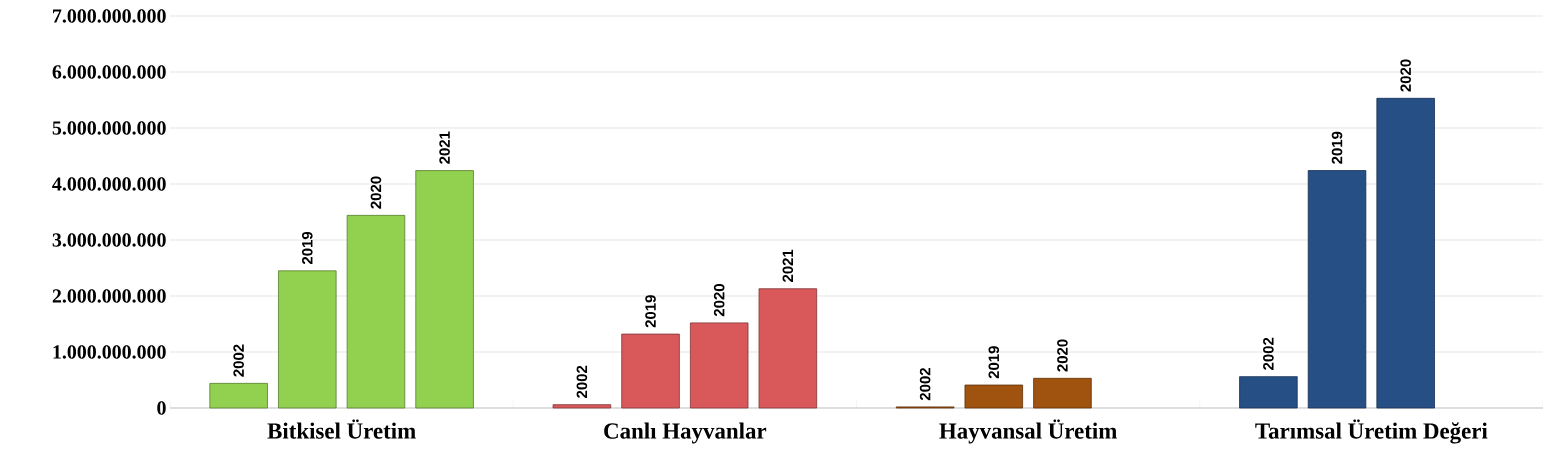 This screenshot has height=459, width=1543. What do you see at coordinates (109, 184) in the screenshot?
I see `y-tick-label: 4.000.000.000` at bounding box center [109, 184].